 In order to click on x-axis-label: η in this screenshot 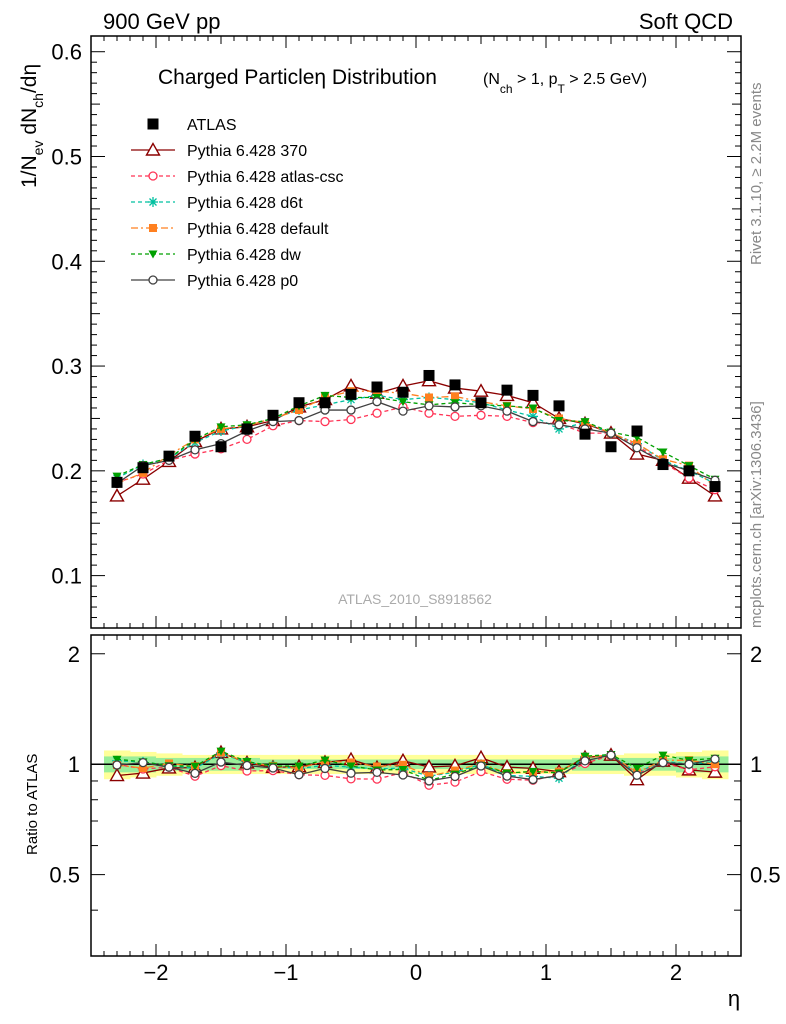, I will do `click(734, 998)`.